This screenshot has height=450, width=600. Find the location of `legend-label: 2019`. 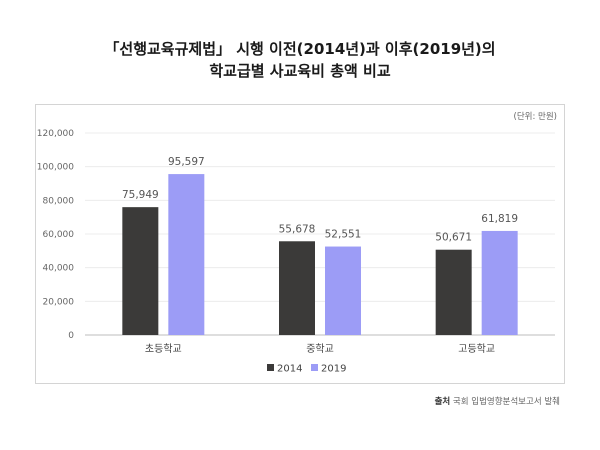

legend-label: 2019 is located at coordinates (333, 369).